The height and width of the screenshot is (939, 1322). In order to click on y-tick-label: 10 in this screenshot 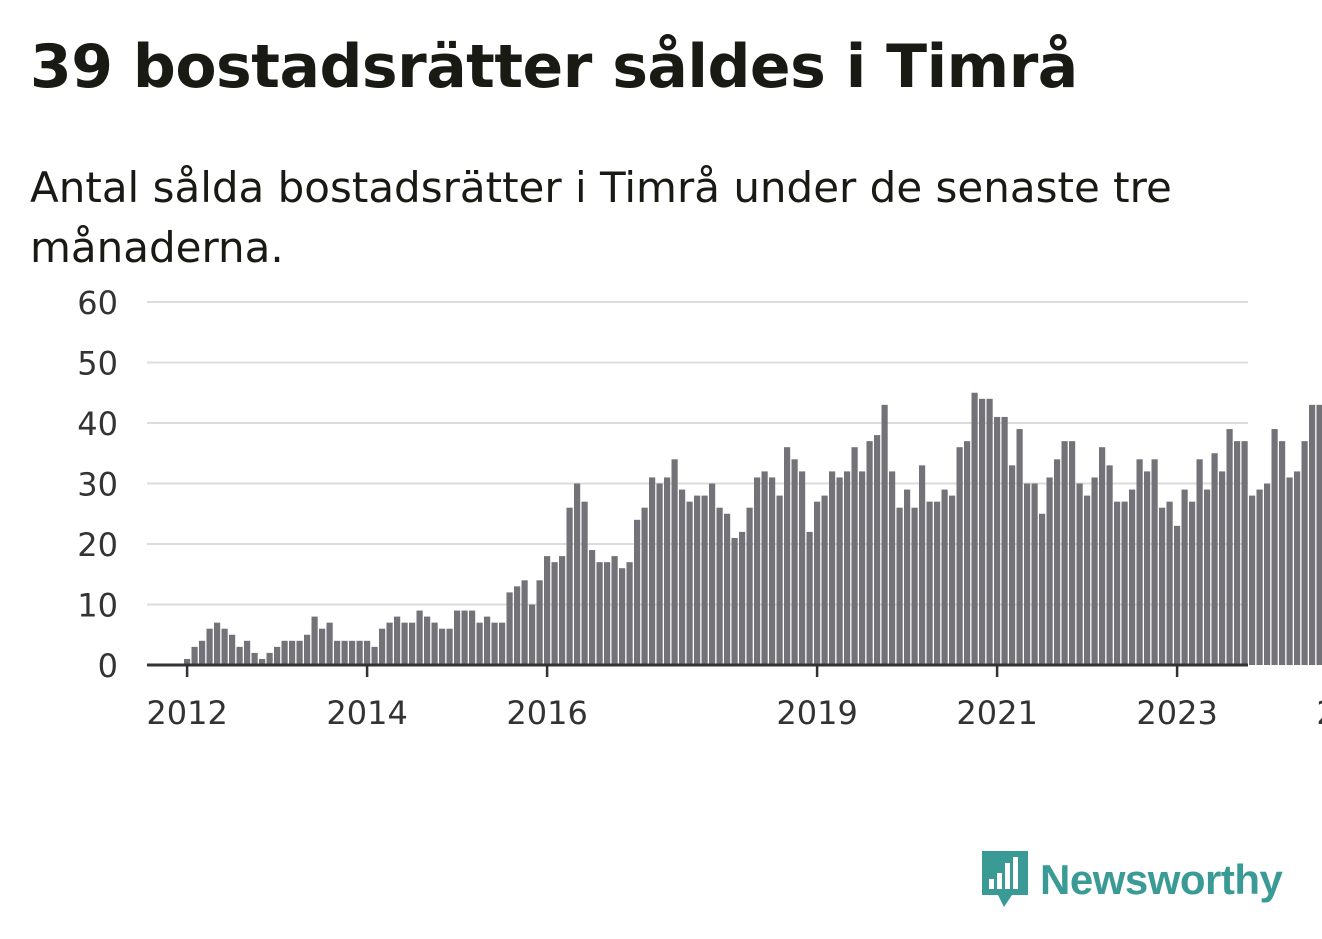, I will do `click(97, 606)`.